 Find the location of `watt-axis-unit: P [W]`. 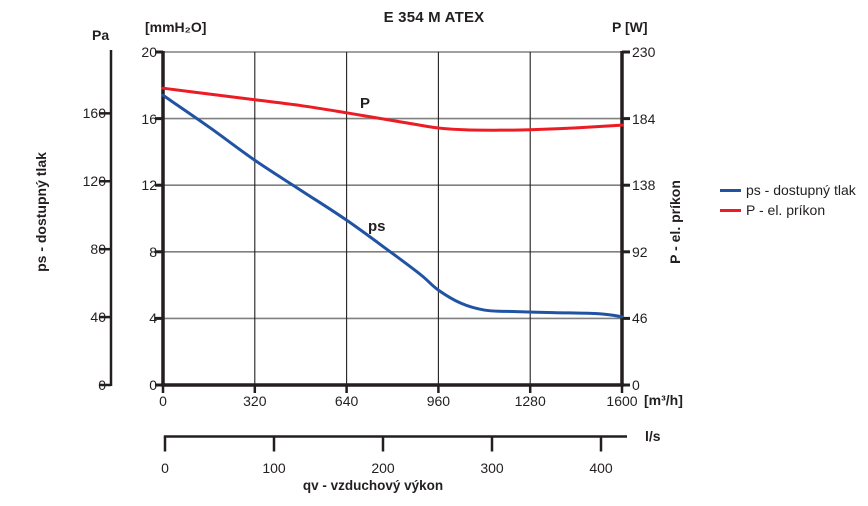

watt-axis-unit: P [W] is located at coordinates (630, 27).